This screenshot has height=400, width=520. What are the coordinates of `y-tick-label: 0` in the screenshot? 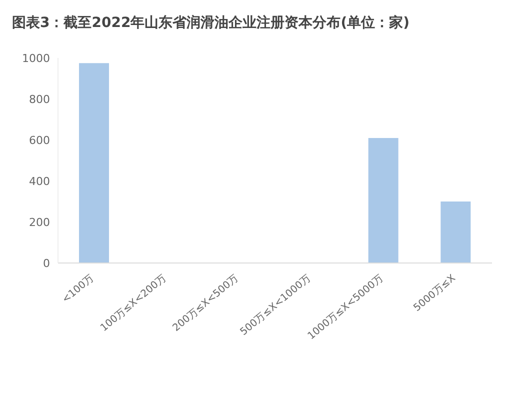 It's located at (46, 263).